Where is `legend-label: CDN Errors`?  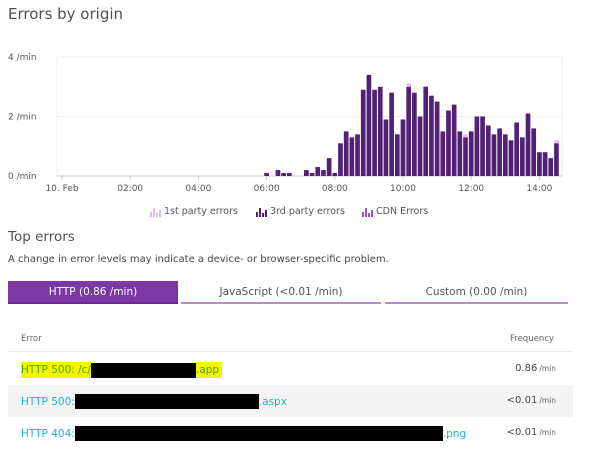
legend-label: CDN Errors is located at coordinates (402, 211).